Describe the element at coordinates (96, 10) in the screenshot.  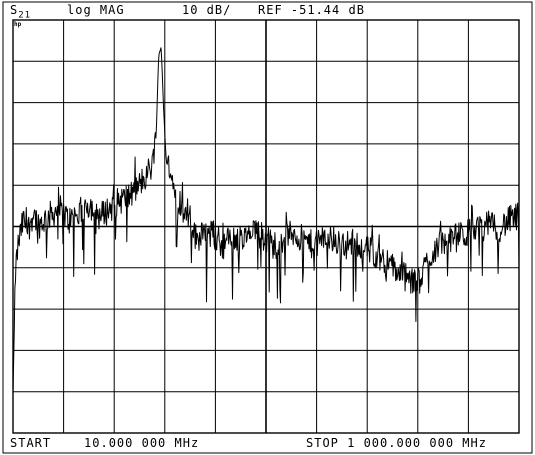
I see `format-label: log MAG` at that location.